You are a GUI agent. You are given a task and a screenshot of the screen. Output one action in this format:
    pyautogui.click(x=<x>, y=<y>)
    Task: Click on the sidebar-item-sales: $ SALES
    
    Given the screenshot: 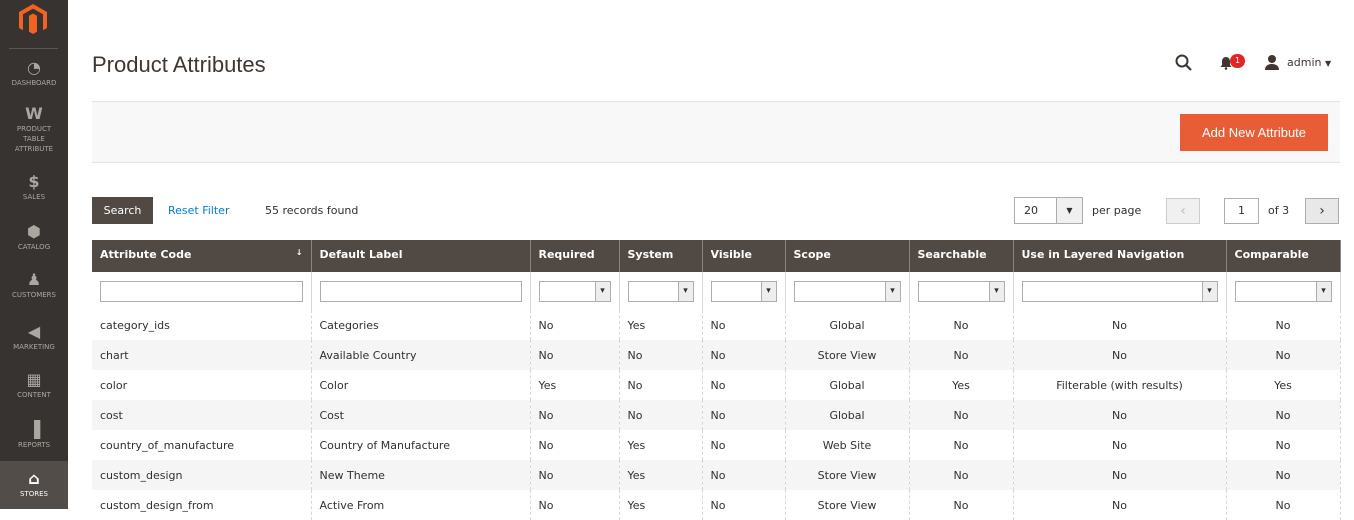 What is the action you would take?
    pyautogui.click(x=34, y=192)
    